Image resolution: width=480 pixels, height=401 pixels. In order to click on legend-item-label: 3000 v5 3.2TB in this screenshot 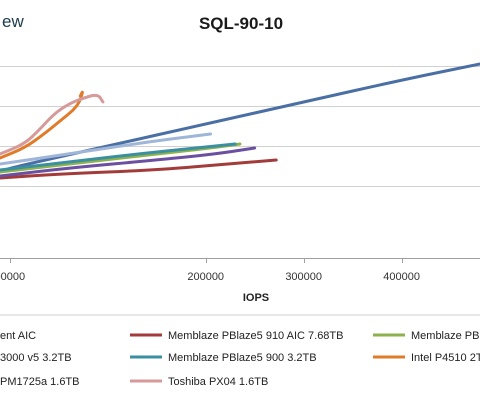, I will do `click(36, 358)`.